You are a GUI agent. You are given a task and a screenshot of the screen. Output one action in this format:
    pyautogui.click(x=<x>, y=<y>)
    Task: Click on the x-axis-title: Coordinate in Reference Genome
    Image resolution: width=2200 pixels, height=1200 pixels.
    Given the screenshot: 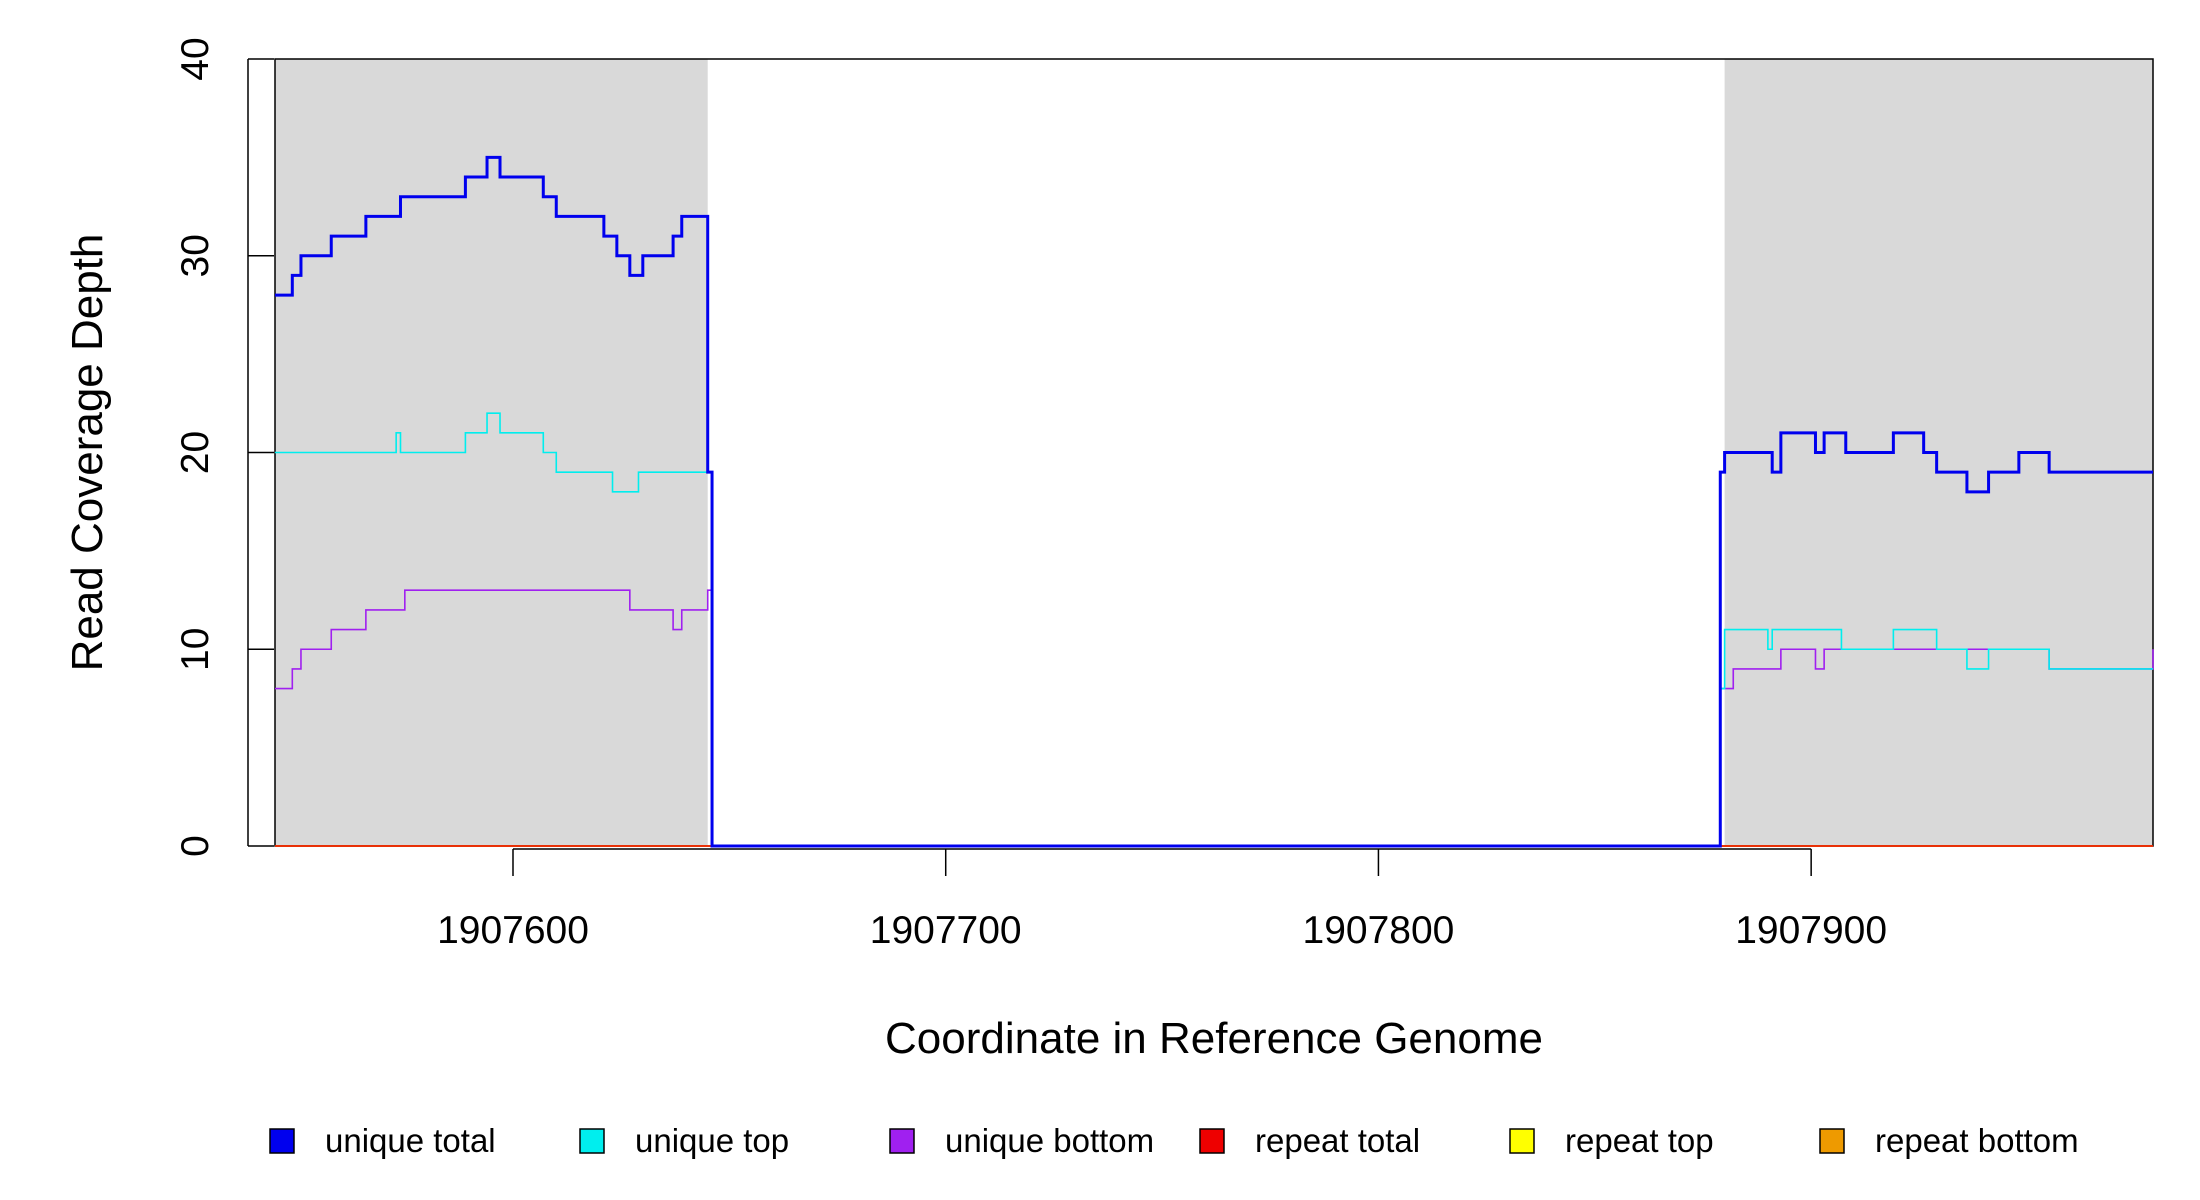 What is the action you would take?
    pyautogui.click(x=1214, y=1038)
    